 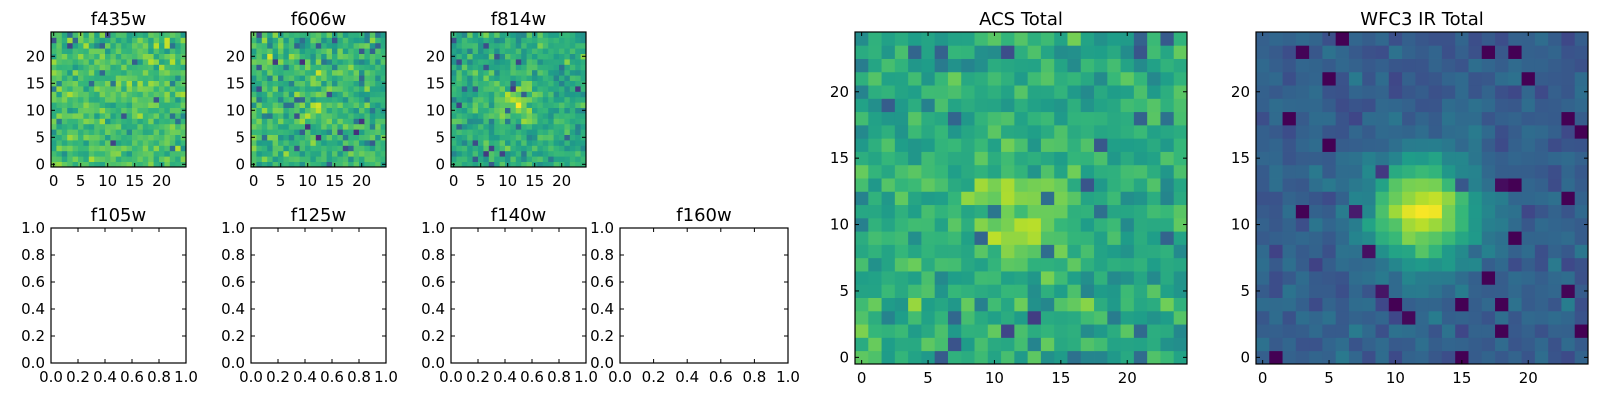 What do you see at coordinates (251, 377) in the screenshot?
I see `x-tick-label: 0.0` at bounding box center [251, 377].